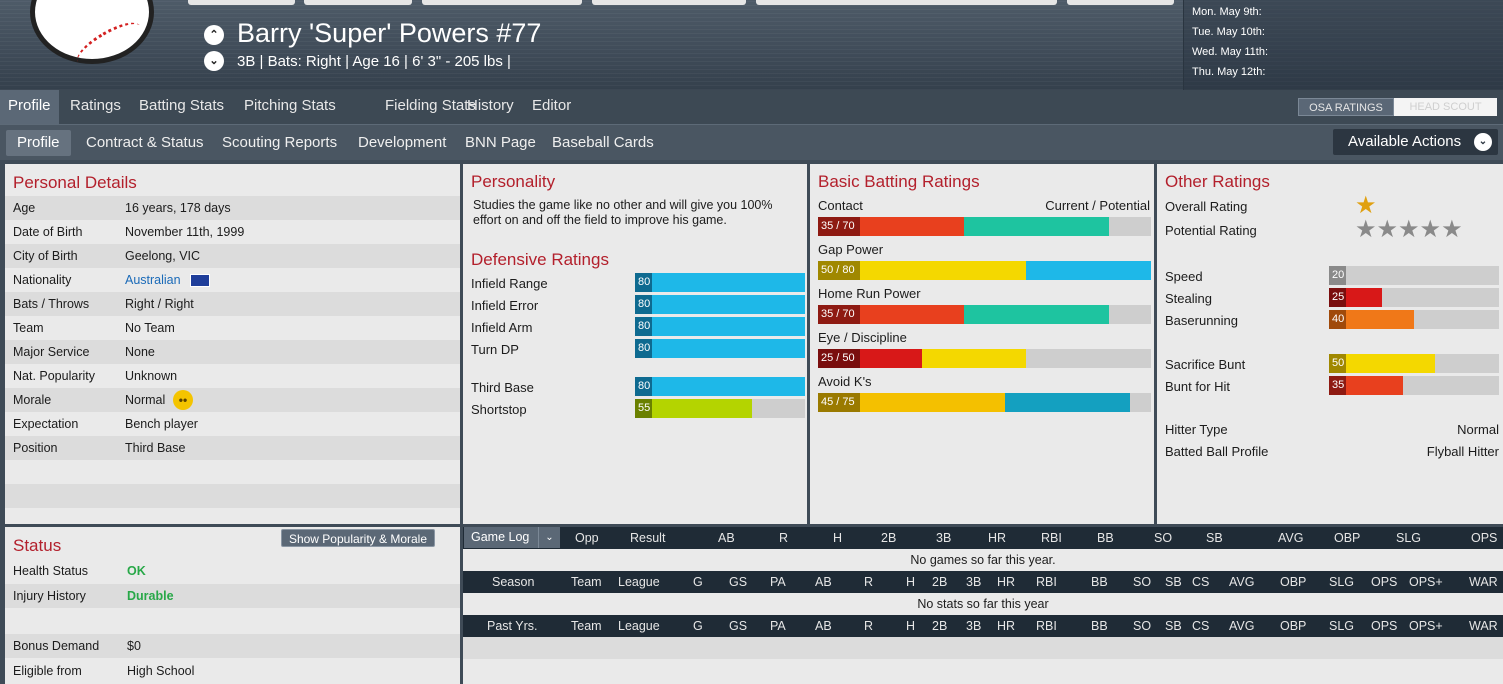 The width and height of the screenshot is (1503, 684). What do you see at coordinates (839, 358) in the screenshot?
I see `batting-rating-value: 25 / 50` at bounding box center [839, 358].